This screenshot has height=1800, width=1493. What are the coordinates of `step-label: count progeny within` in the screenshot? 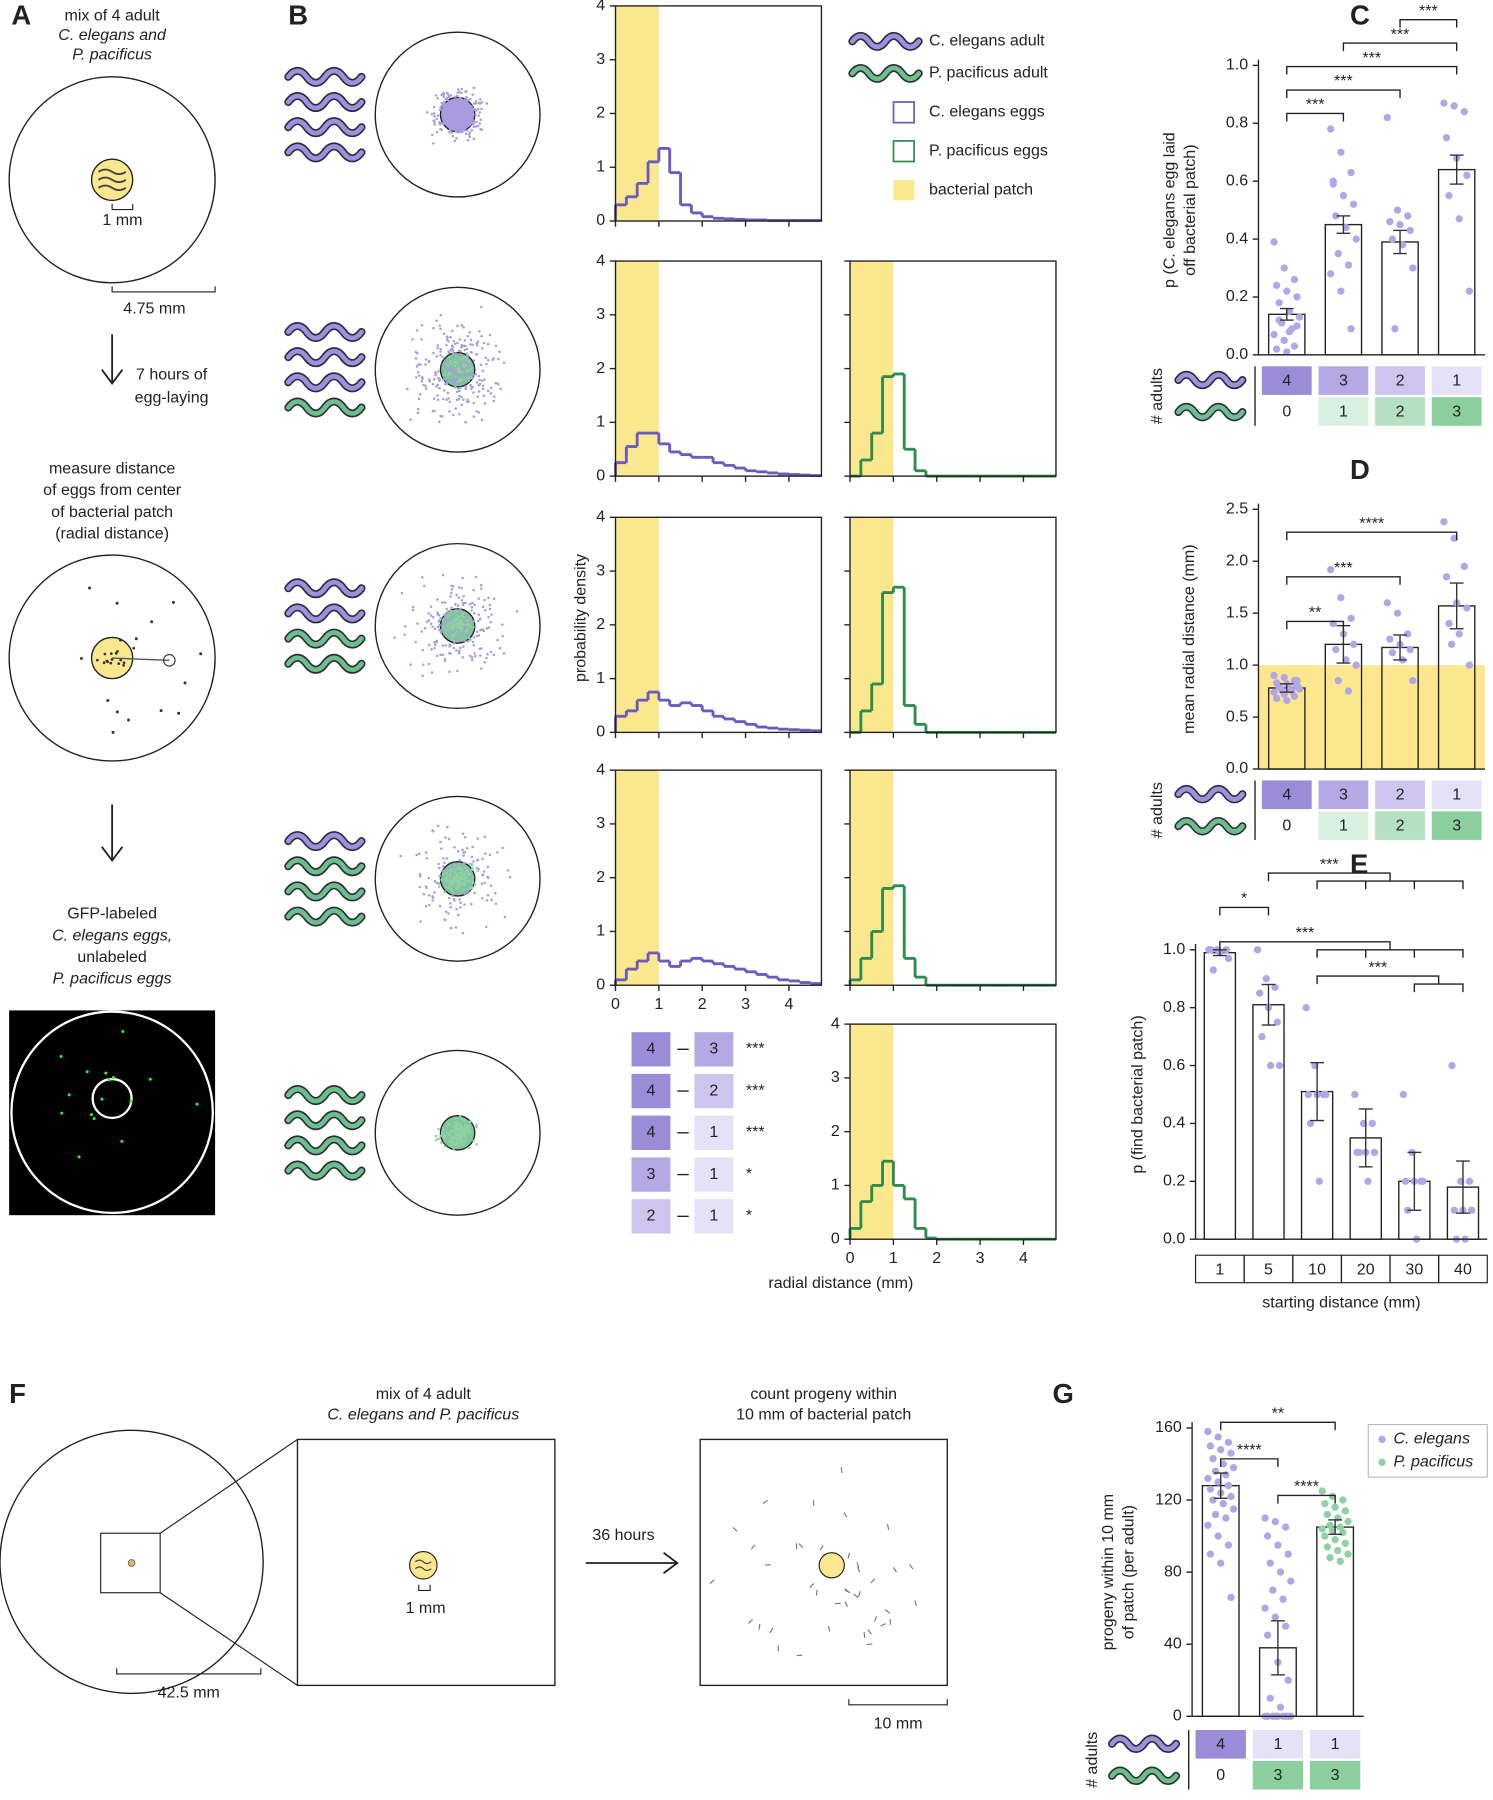 It's located at (823, 1394).